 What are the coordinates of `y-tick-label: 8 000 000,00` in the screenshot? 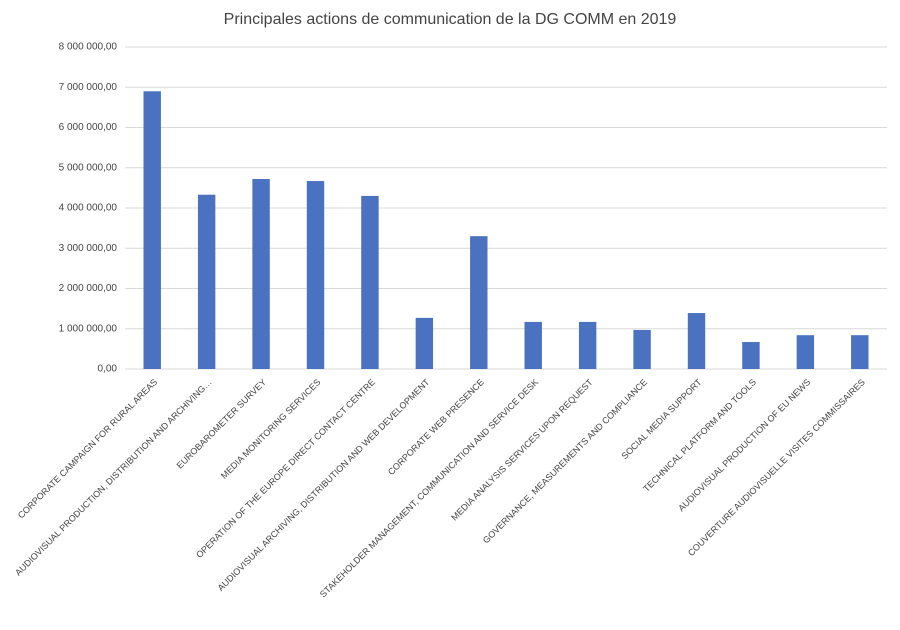 It's located at (88, 47).